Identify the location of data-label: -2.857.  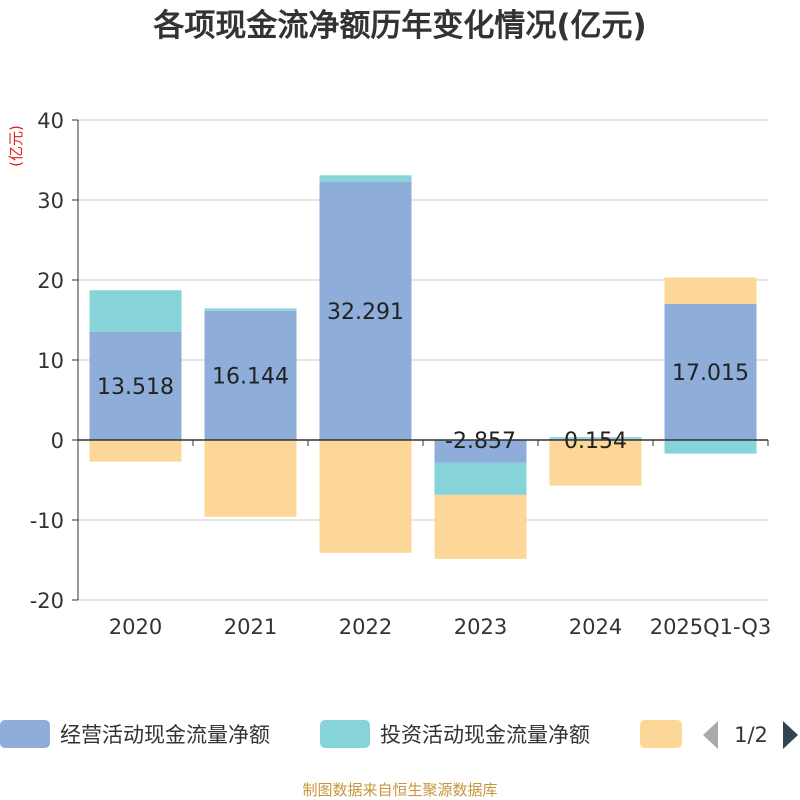
(480, 441).